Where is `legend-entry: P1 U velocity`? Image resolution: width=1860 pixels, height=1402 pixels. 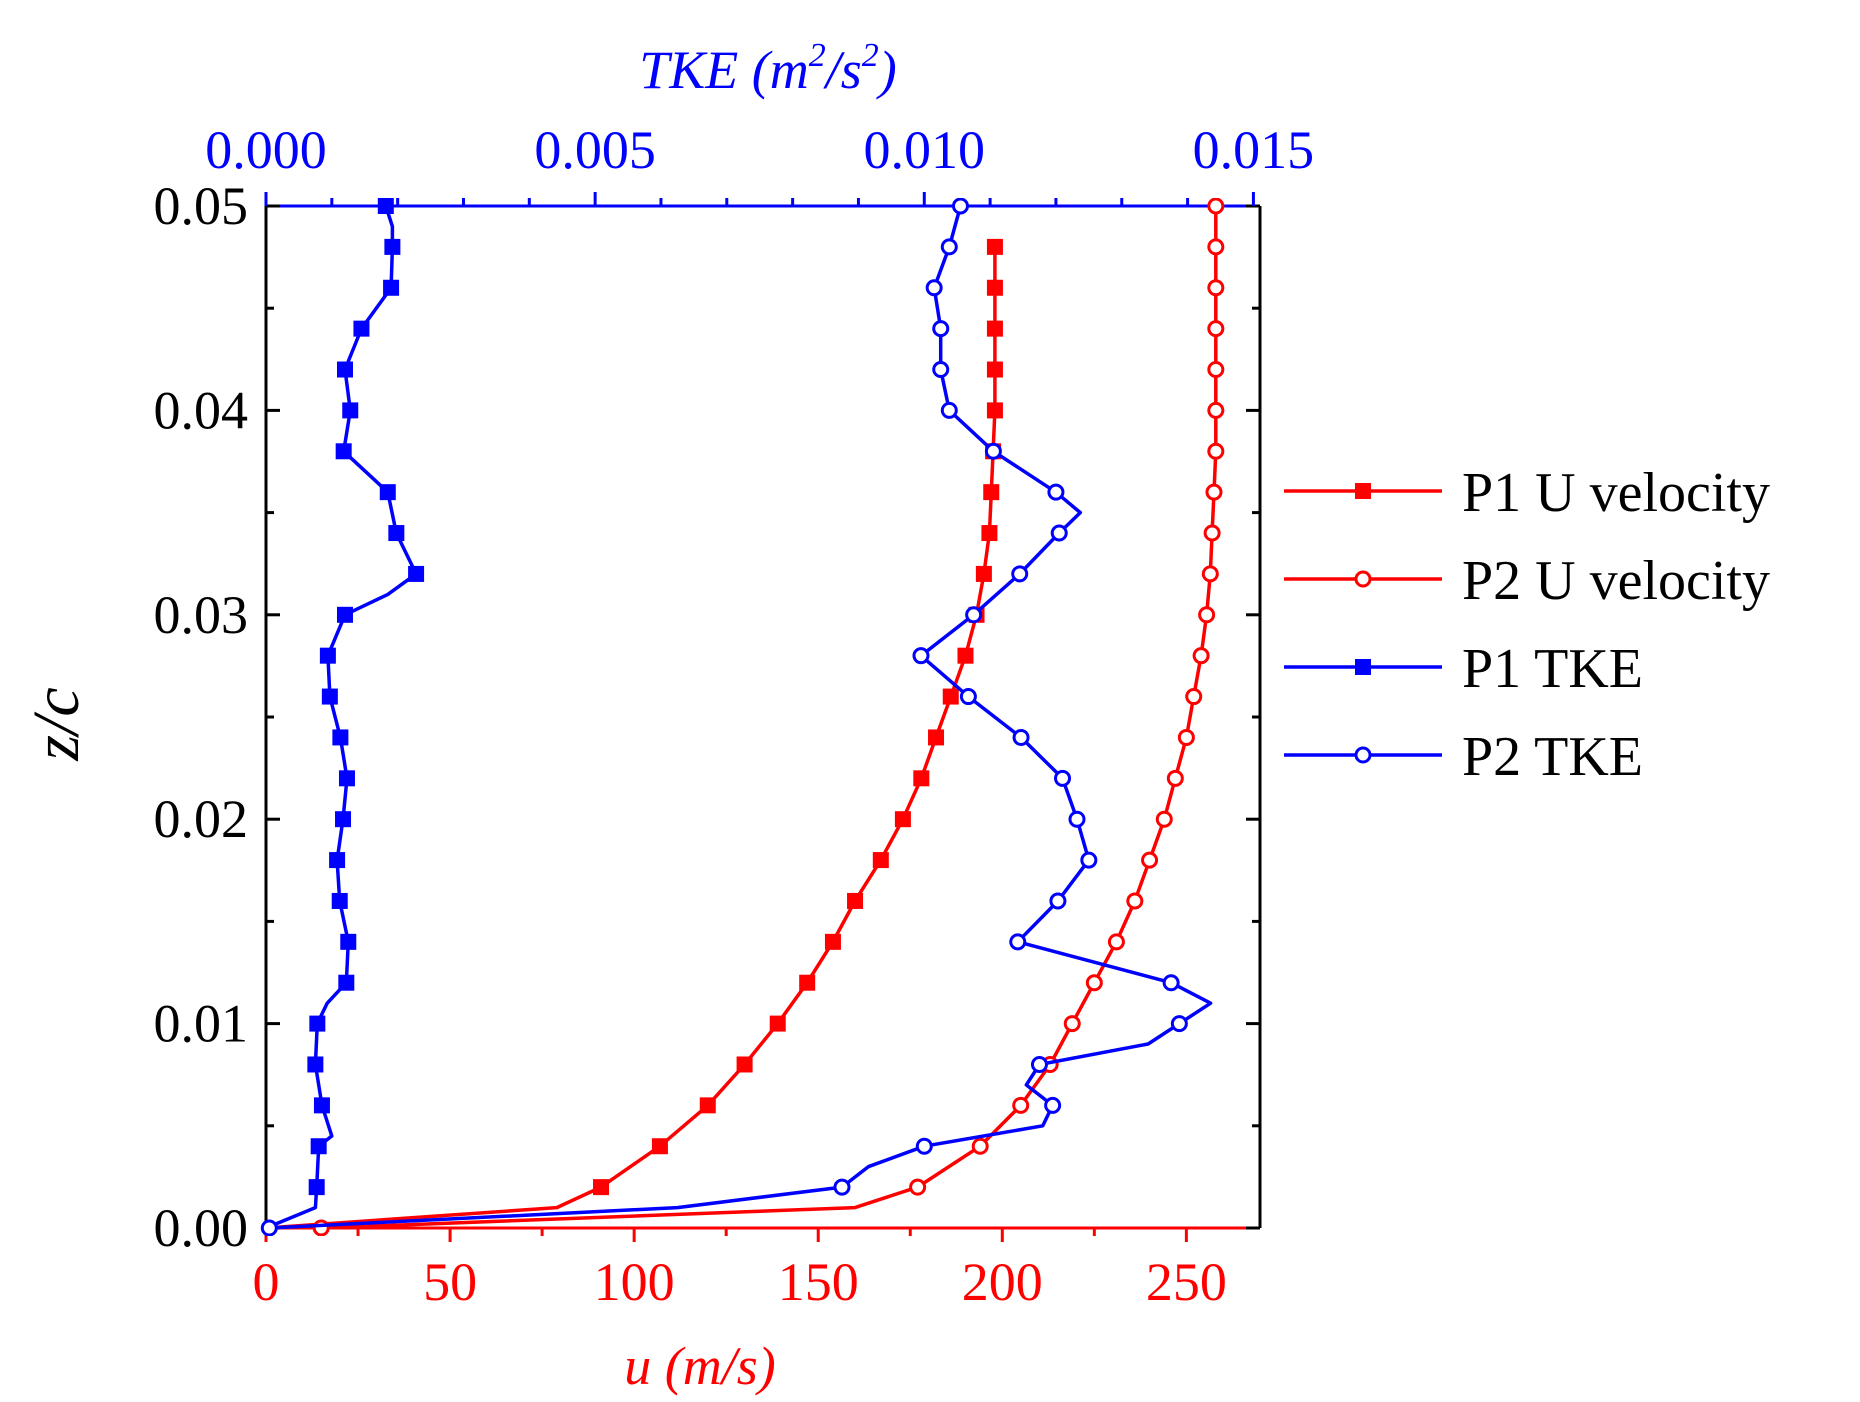 legend-entry: P1 U velocity is located at coordinates (1527, 493).